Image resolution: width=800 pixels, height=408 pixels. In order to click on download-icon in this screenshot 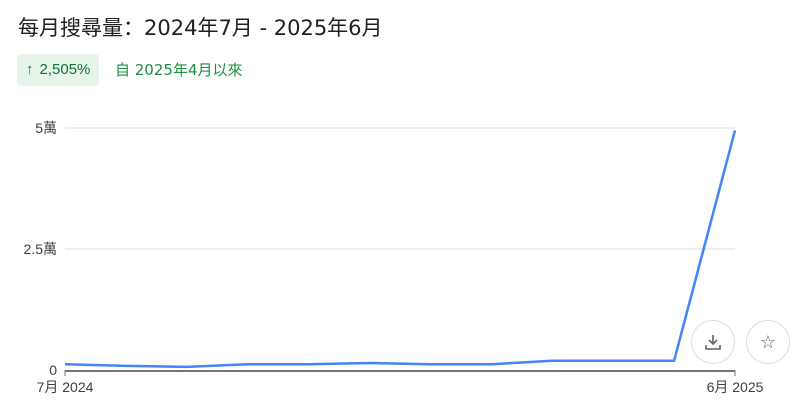, I will do `click(713, 342)`.